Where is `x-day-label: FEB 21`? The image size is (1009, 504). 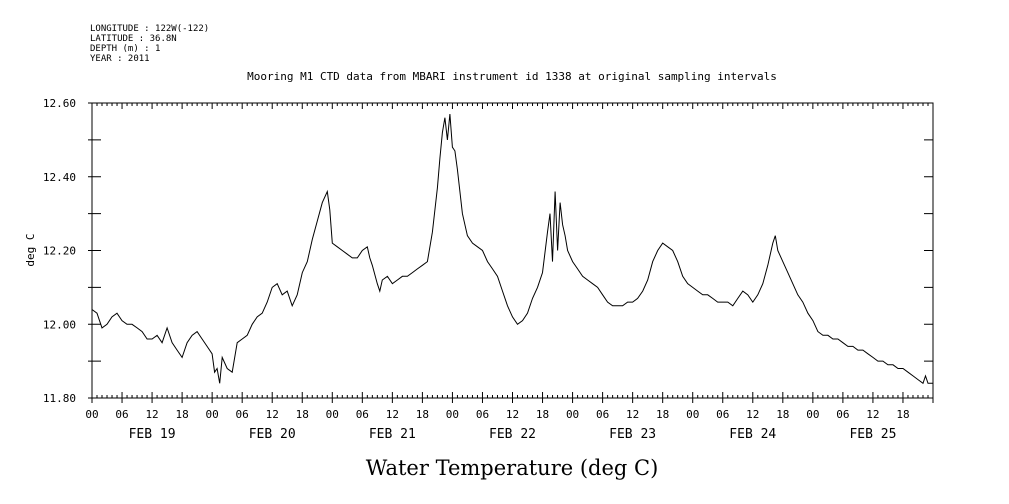
x-day-label: FEB 21 is located at coordinates (392, 434).